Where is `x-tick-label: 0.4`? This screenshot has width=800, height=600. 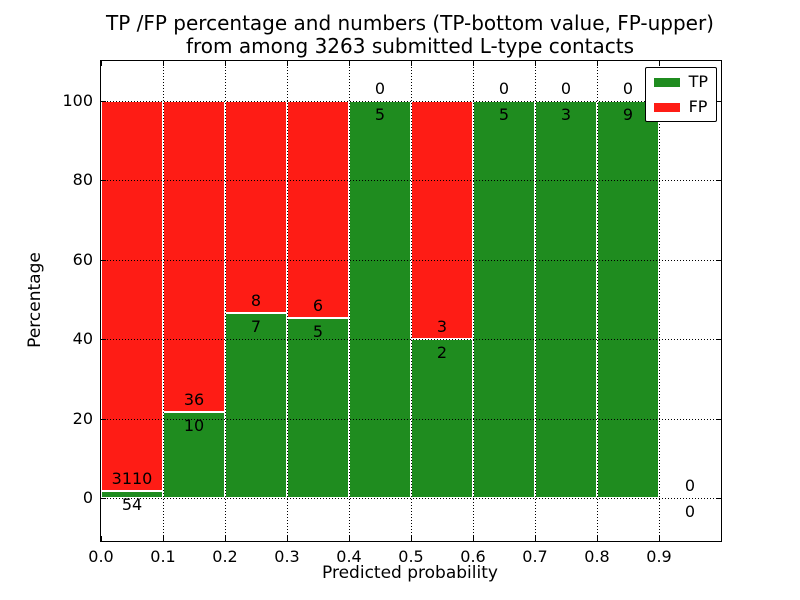 x-tick-label: 0.4 is located at coordinates (349, 556).